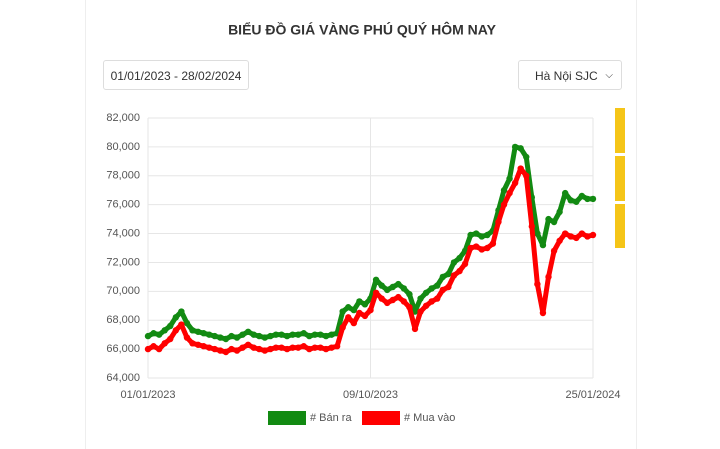  Describe the element at coordinates (609, 75) in the screenshot. I see `select-arrow: ⌵` at that location.